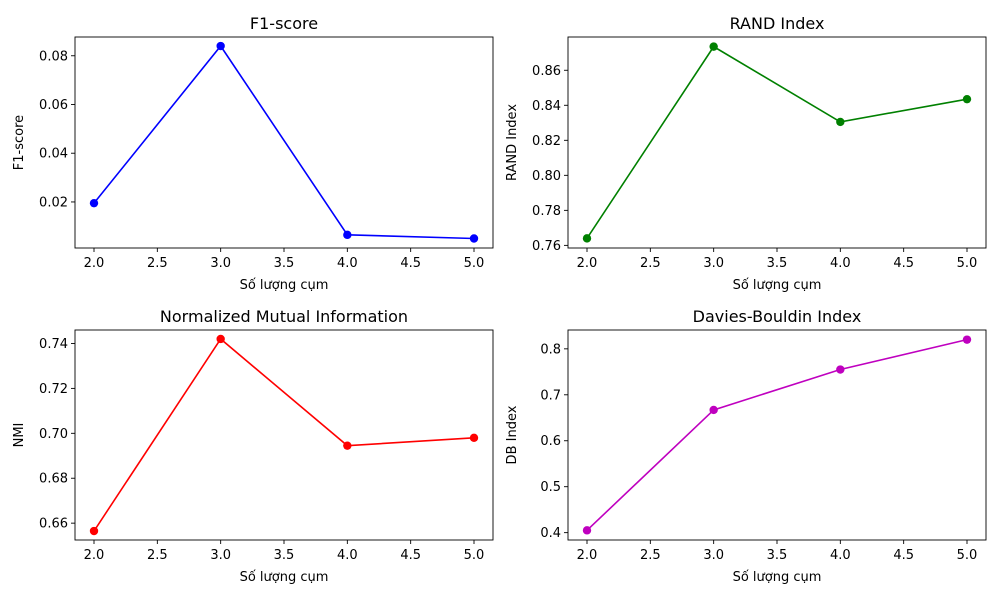 Image resolution: width=1000 pixels, height=600 pixels. What do you see at coordinates (546, 176) in the screenshot?
I see `y-tick-label: 0.80` at bounding box center [546, 176].